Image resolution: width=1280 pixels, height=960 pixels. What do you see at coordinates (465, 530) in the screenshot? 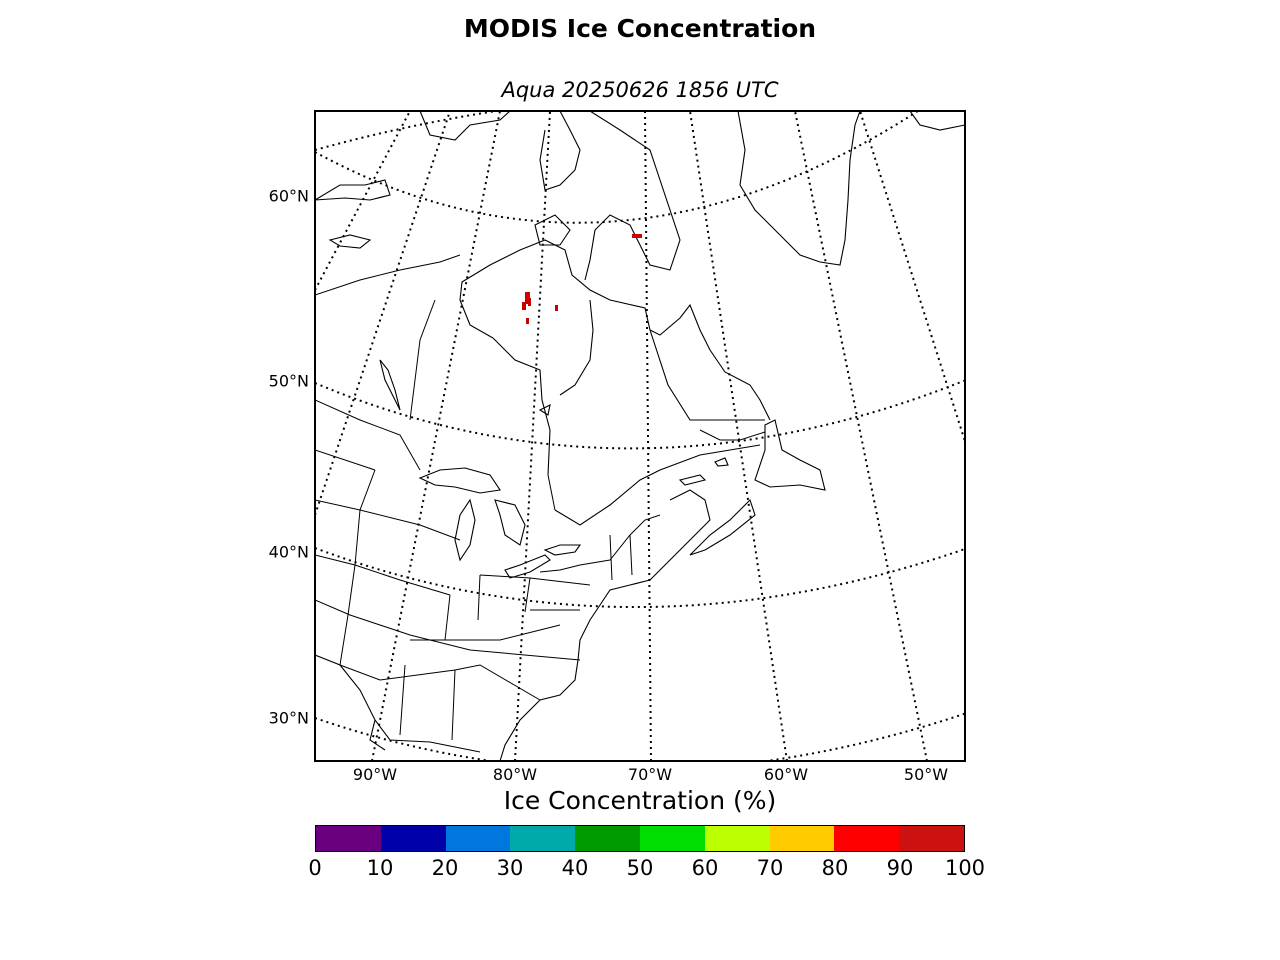
I see `great-lakes-michigan` at bounding box center [465, 530].